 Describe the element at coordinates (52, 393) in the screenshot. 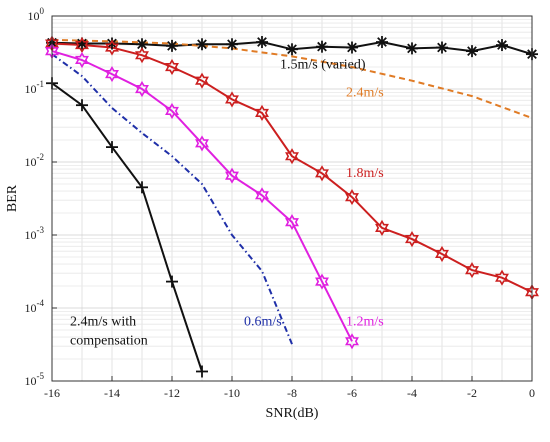

I see `x-tick-label: -16` at that location.